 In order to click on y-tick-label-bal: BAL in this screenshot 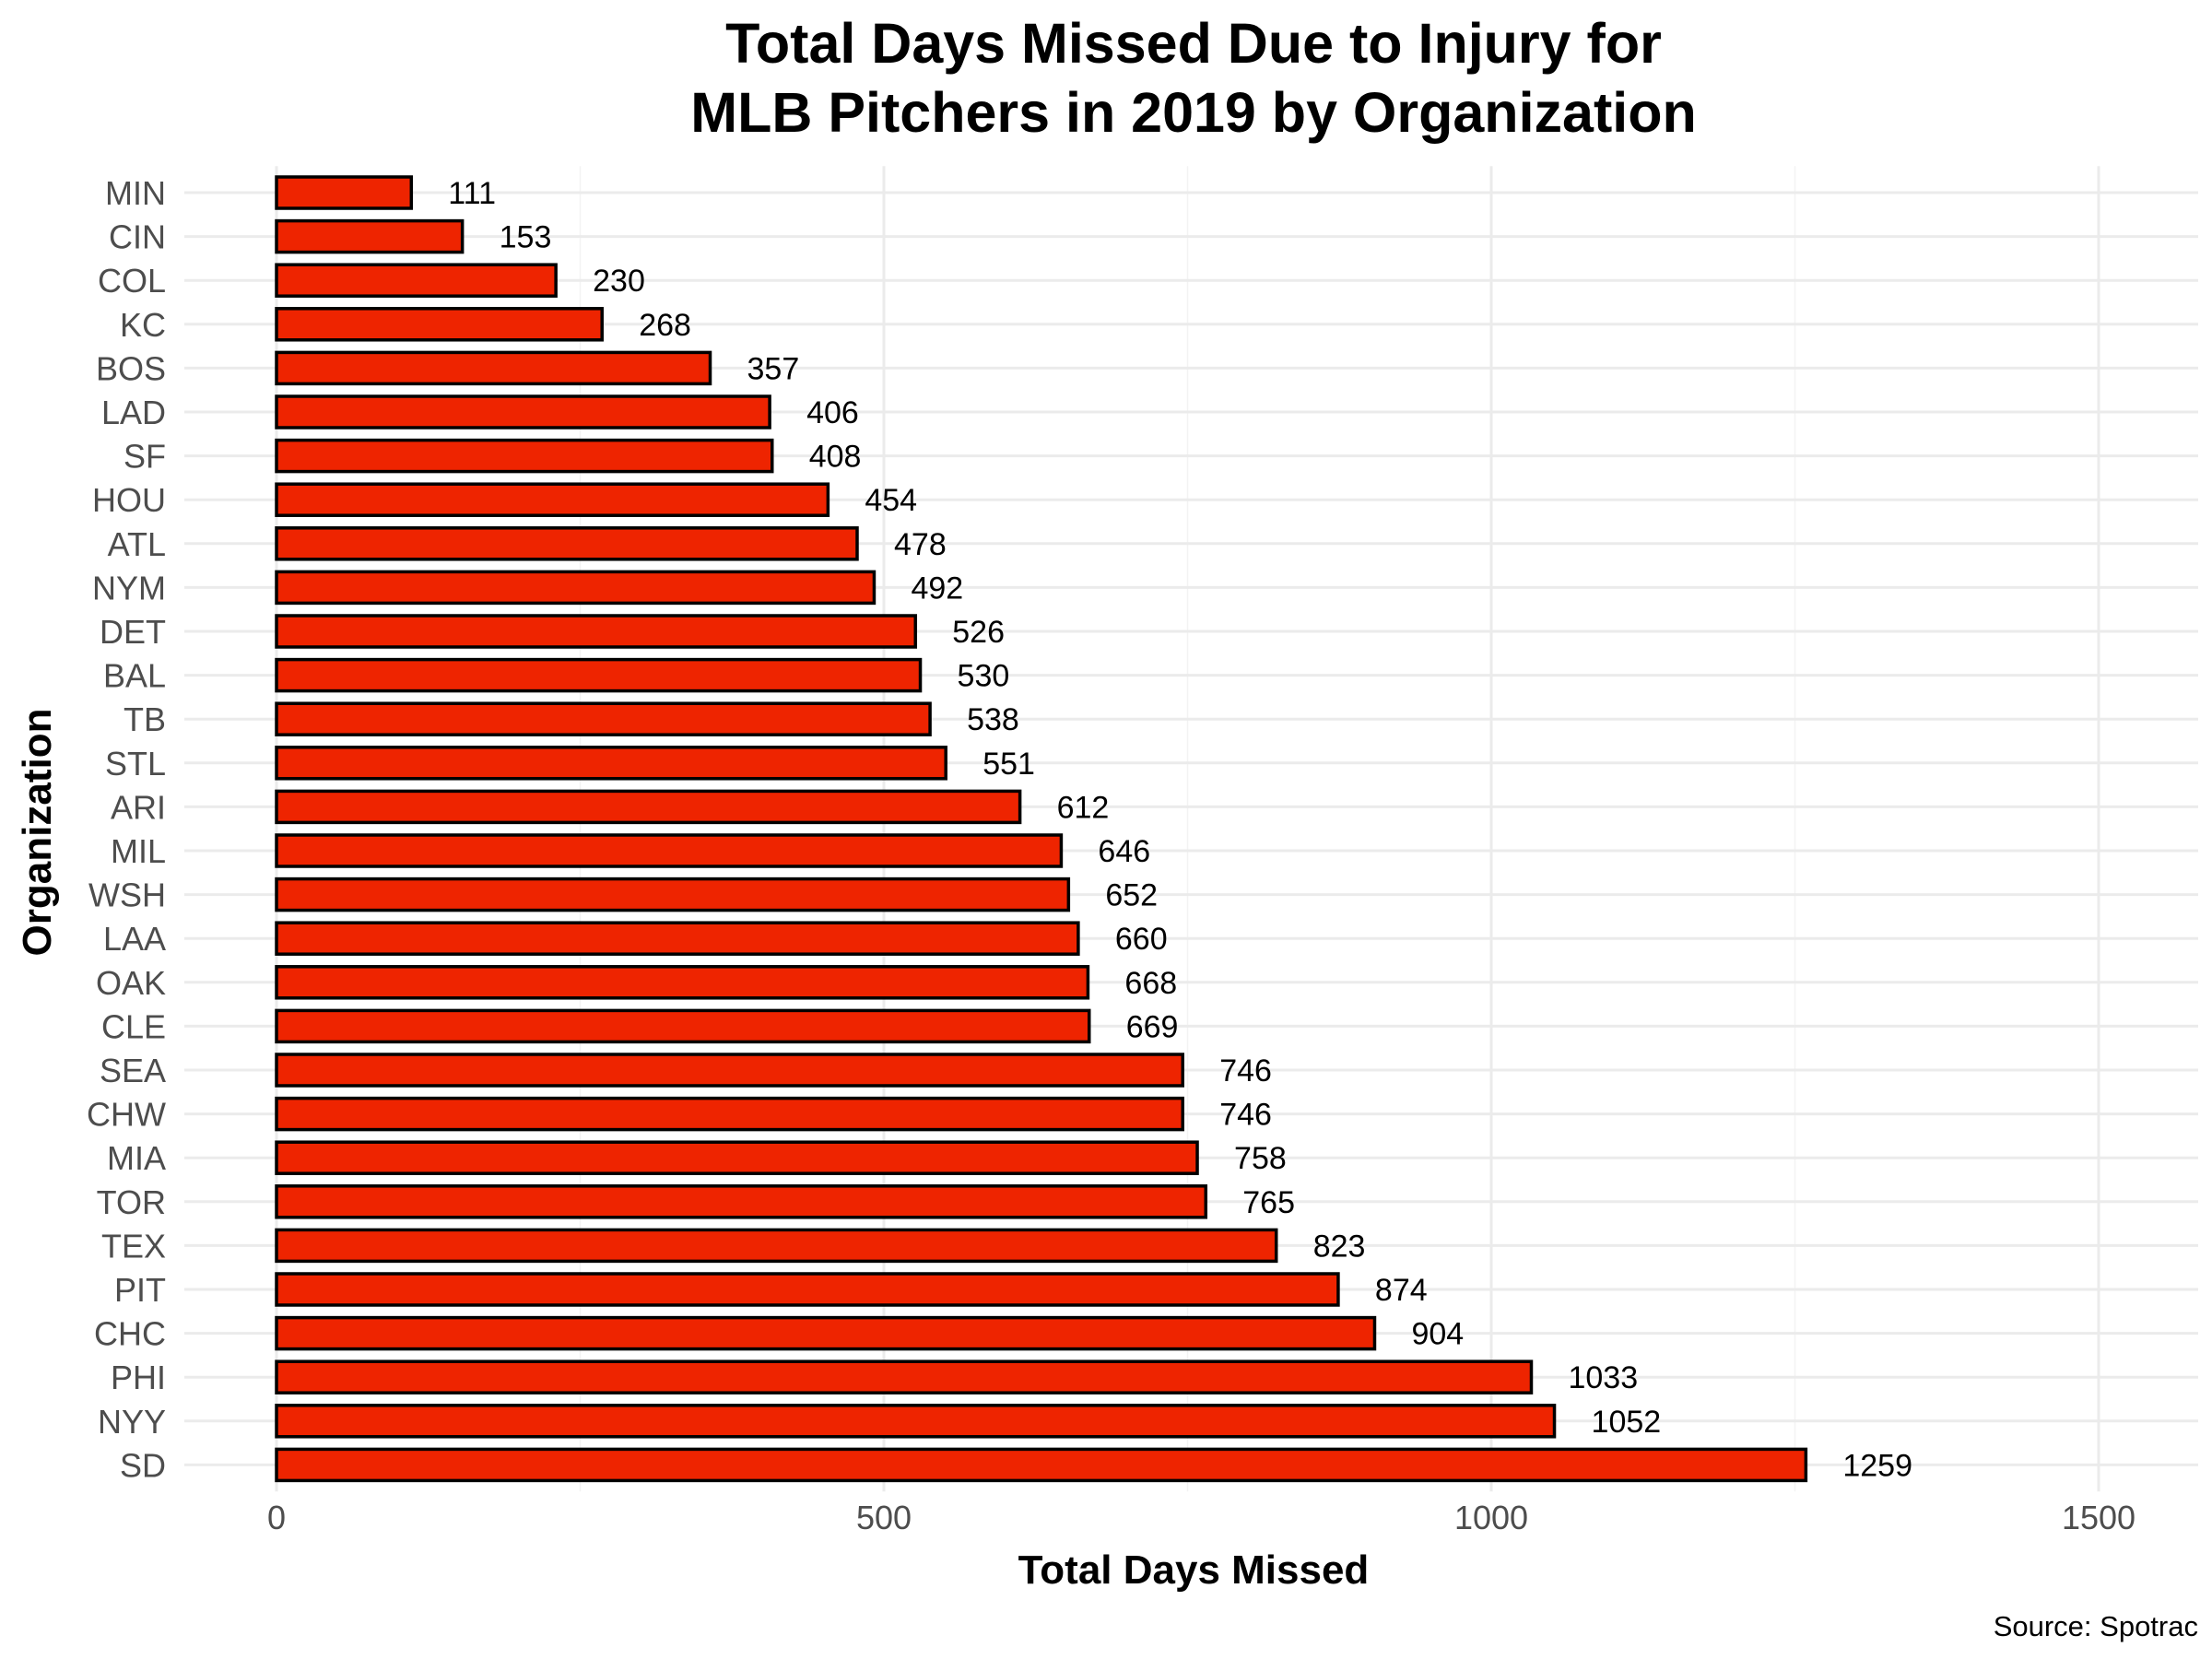, I will do `click(134, 676)`.